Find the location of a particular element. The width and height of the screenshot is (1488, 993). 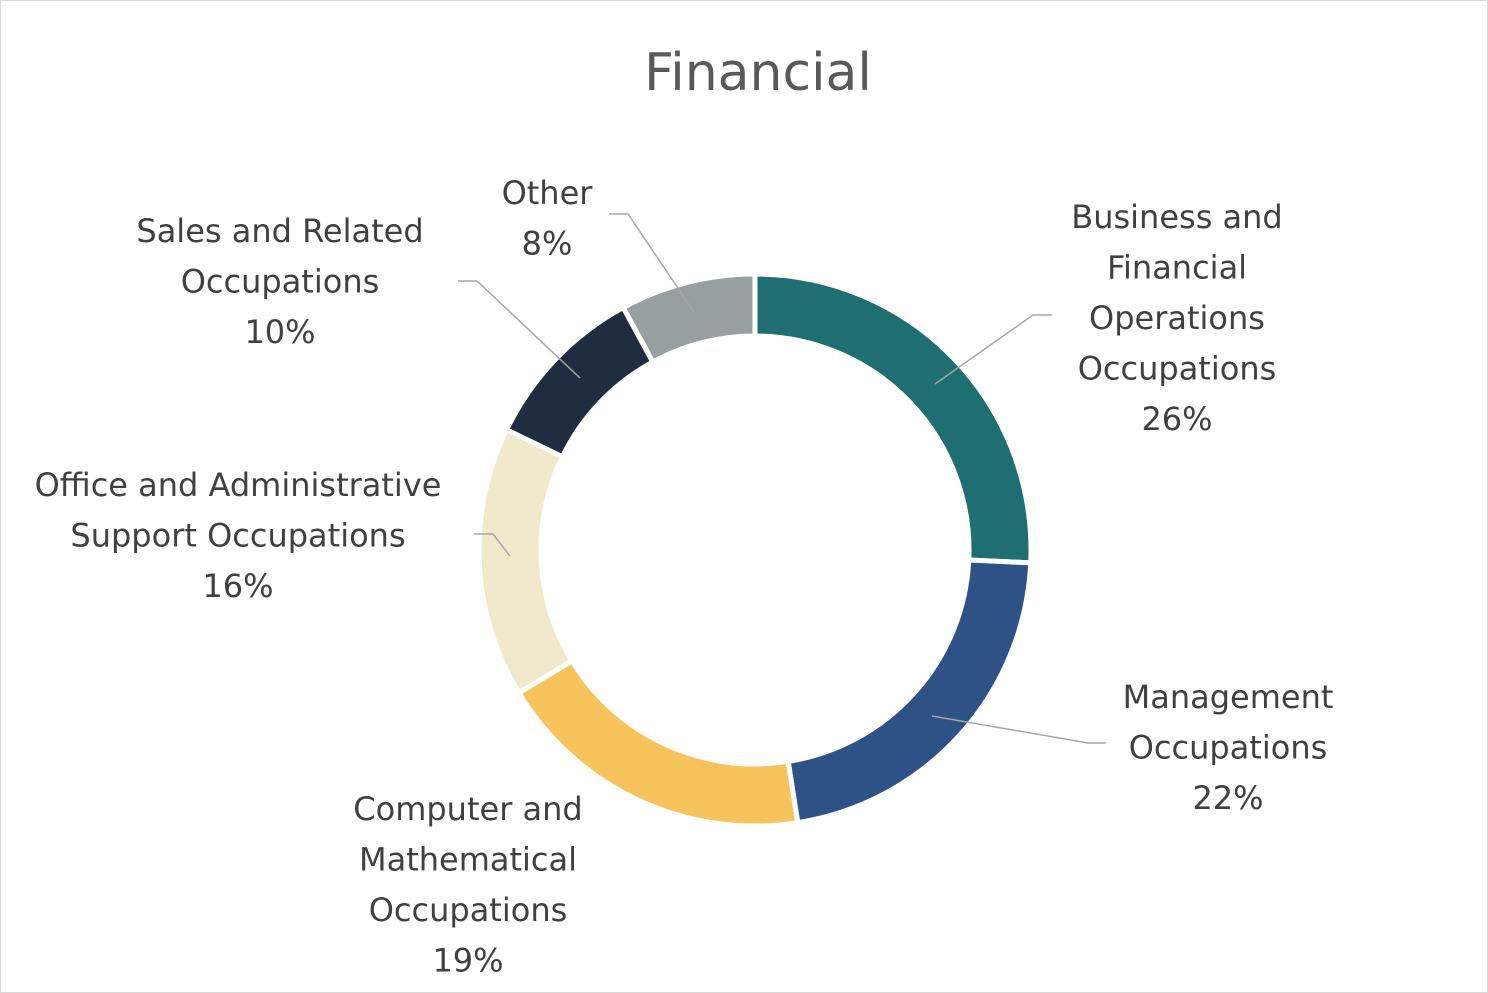

slice-office-and-administrative-support-occupations is located at coordinates (526, 561).